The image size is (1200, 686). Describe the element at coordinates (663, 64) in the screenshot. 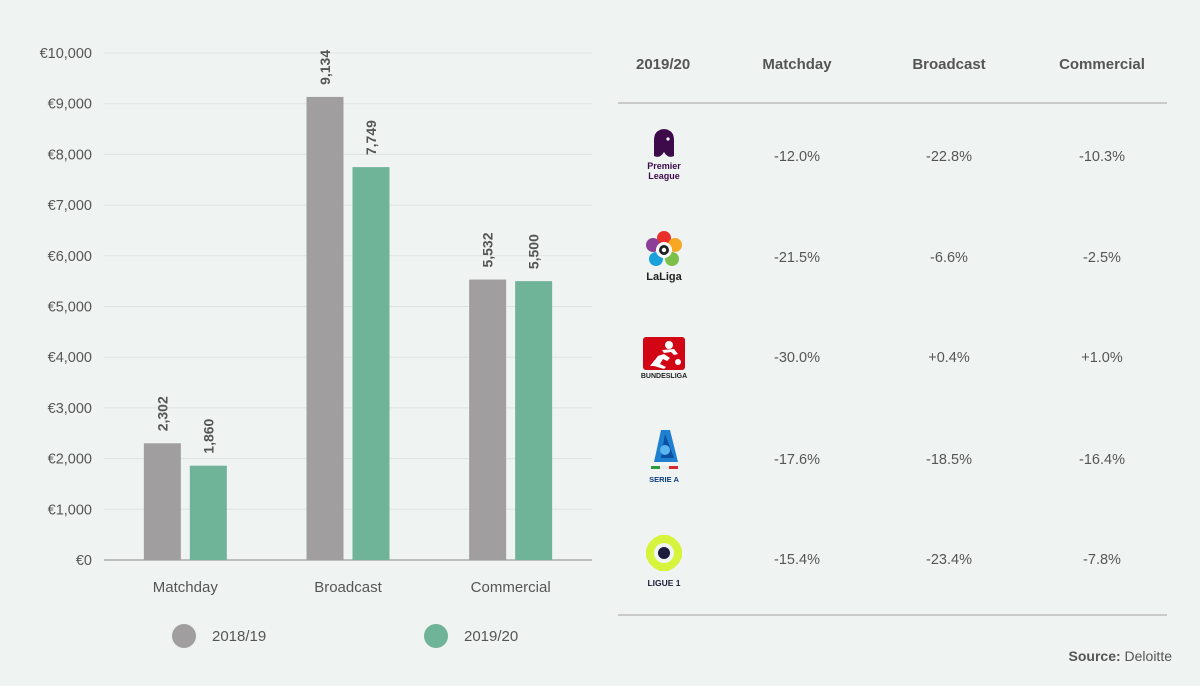

I see `table-header-season: 2019/20` at that location.